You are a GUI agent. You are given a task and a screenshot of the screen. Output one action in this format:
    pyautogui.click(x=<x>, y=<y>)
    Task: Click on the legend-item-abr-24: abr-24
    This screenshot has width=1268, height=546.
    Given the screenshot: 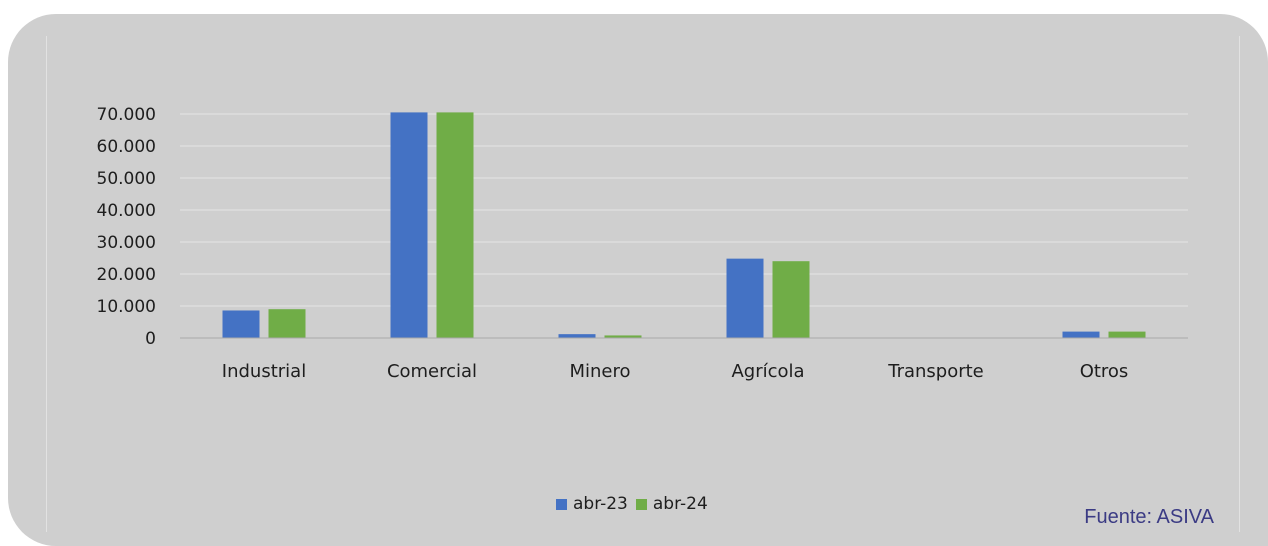 What is the action you would take?
    pyautogui.click(x=671, y=504)
    